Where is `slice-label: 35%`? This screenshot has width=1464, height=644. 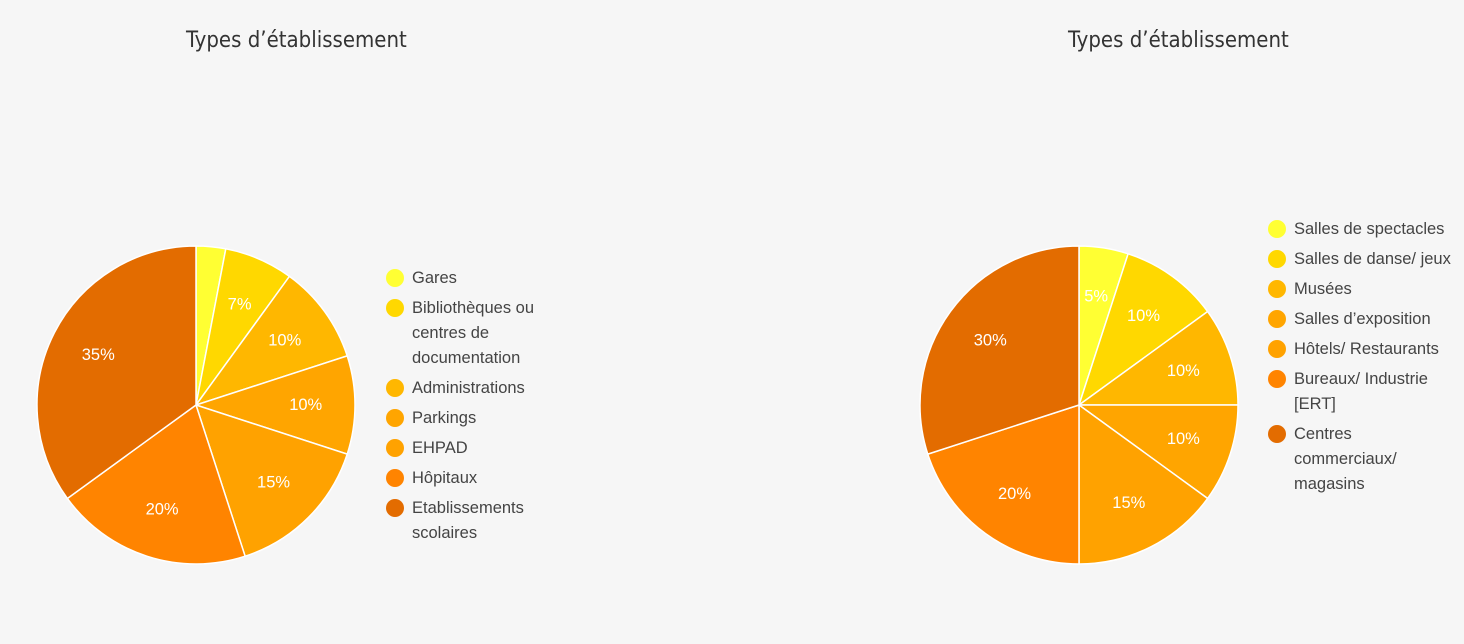
slice-label: 35% is located at coordinates (98, 355).